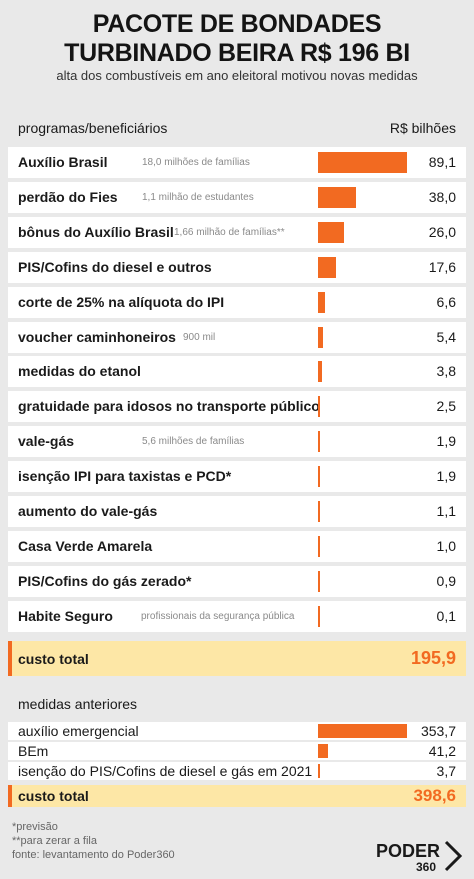  What do you see at coordinates (442, 162) in the screenshot?
I see `value-label: 89,1` at bounding box center [442, 162].